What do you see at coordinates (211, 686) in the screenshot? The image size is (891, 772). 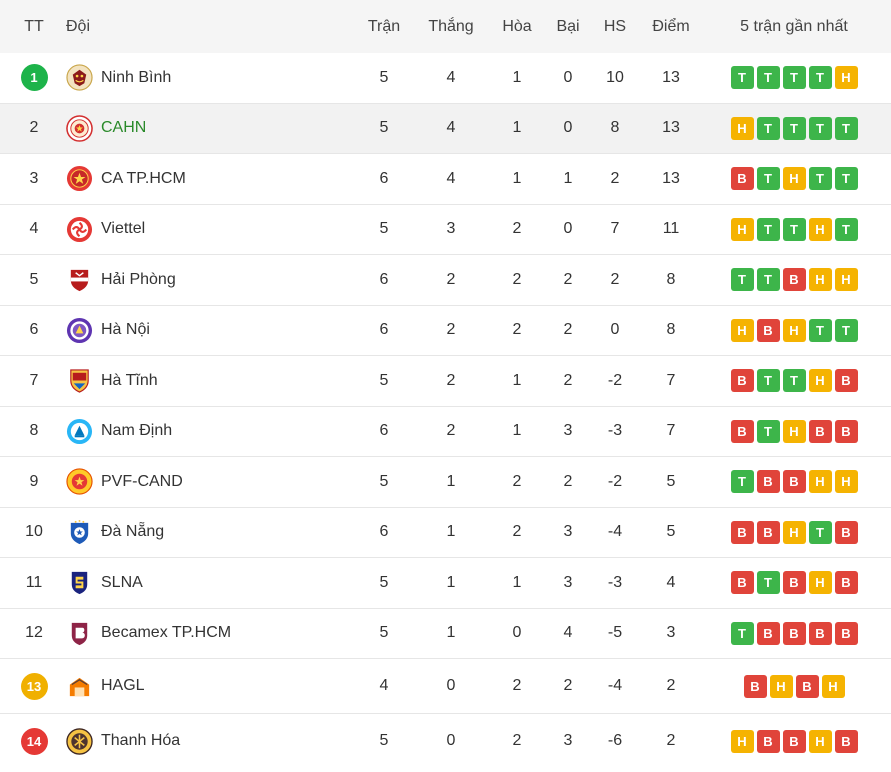 I see `team-cell: HAGL` at bounding box center [211, 686].